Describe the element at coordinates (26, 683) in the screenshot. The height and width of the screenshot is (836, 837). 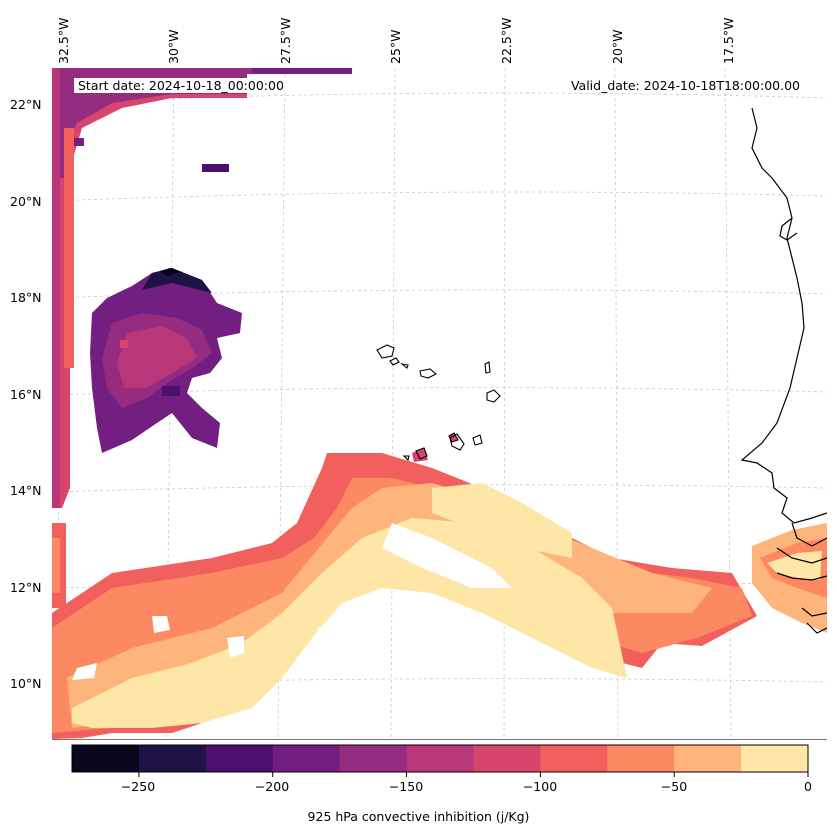
I see `lat-label: 10°N` at that location.